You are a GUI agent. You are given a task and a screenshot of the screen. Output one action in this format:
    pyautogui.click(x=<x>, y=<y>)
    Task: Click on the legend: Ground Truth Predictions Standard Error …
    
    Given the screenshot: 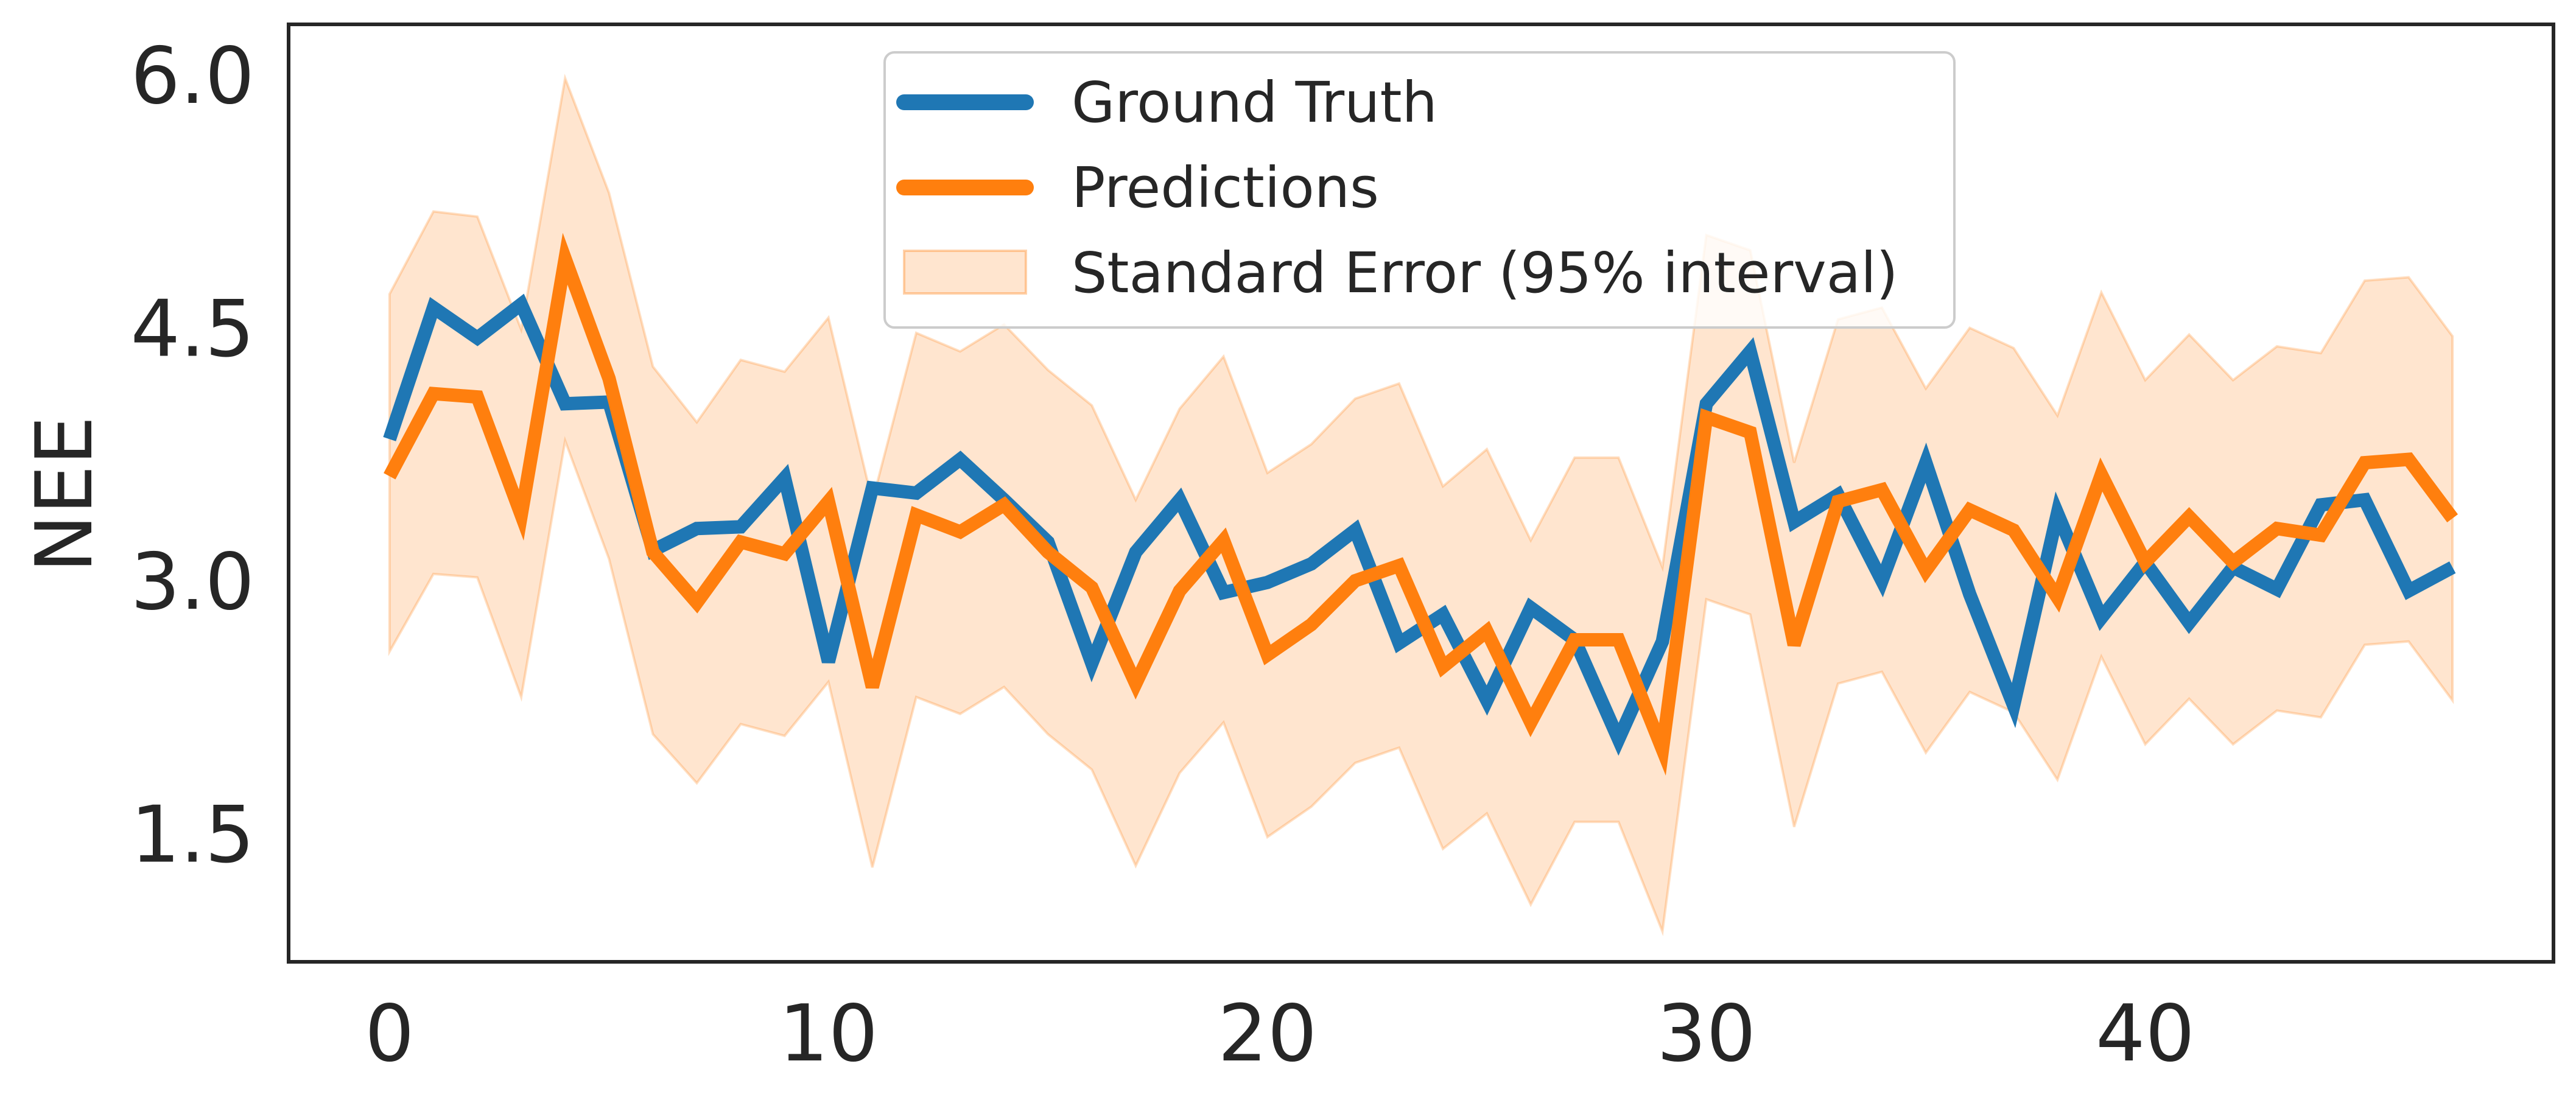 What is the action you would take?
    pyautogui.click(x=1419, y=190)
    